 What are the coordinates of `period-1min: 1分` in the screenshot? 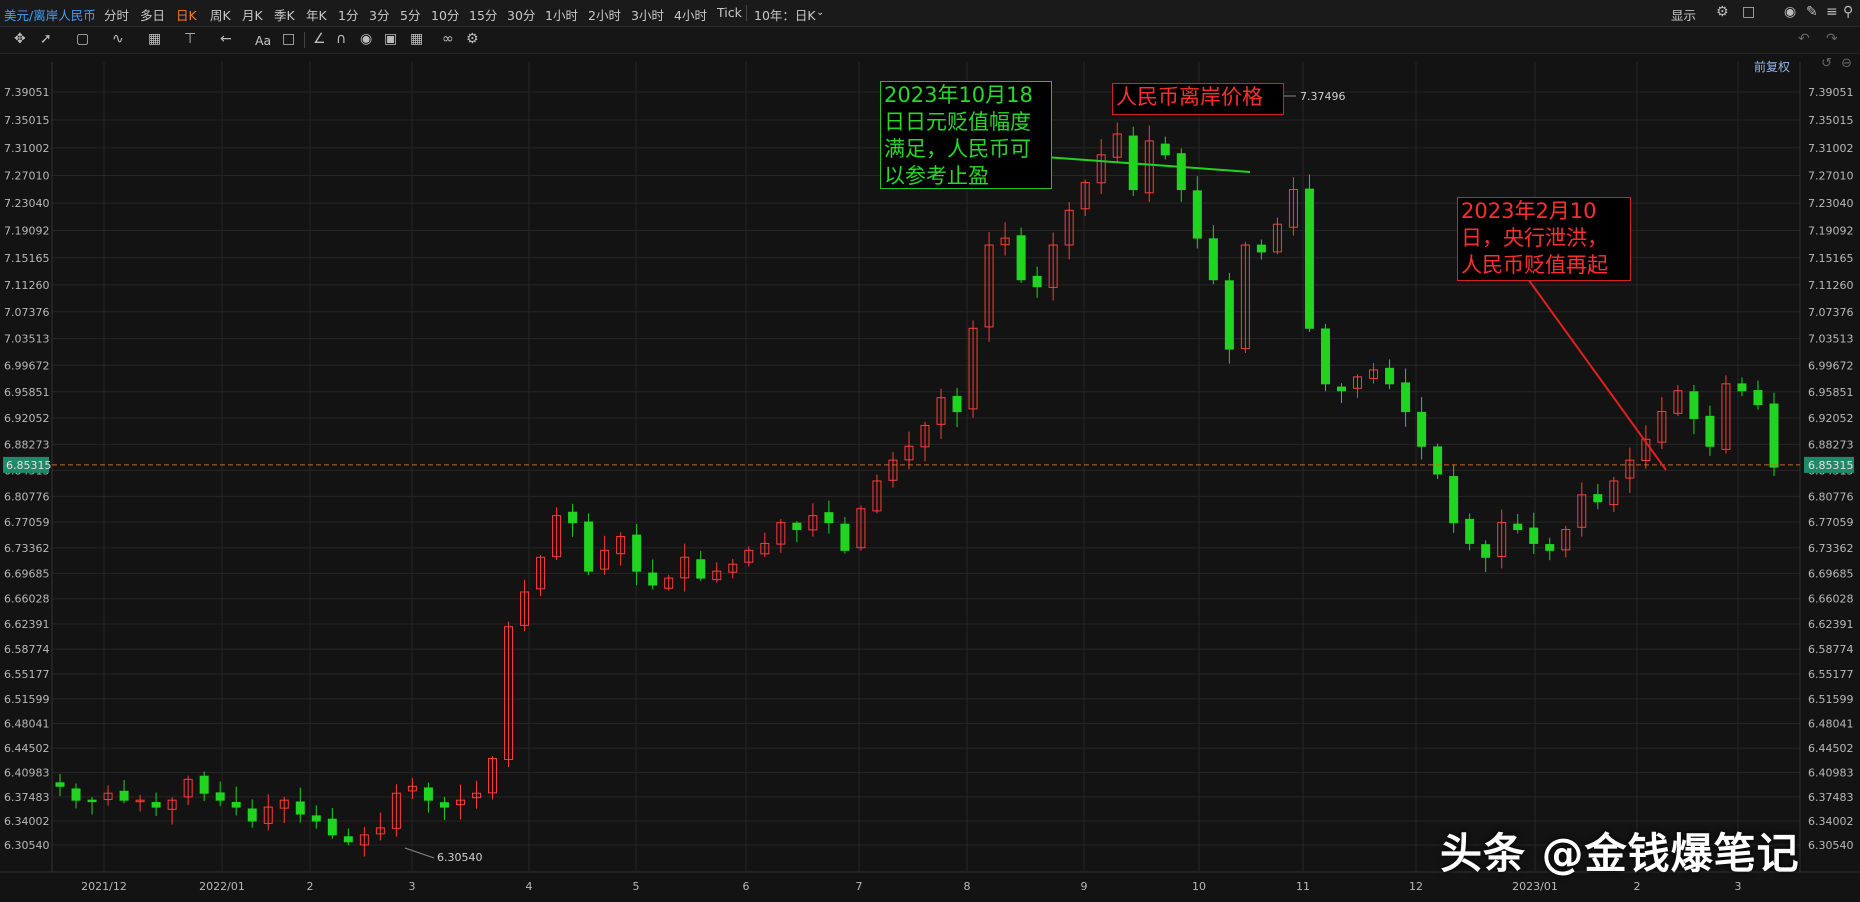 It's located at (348, 15).